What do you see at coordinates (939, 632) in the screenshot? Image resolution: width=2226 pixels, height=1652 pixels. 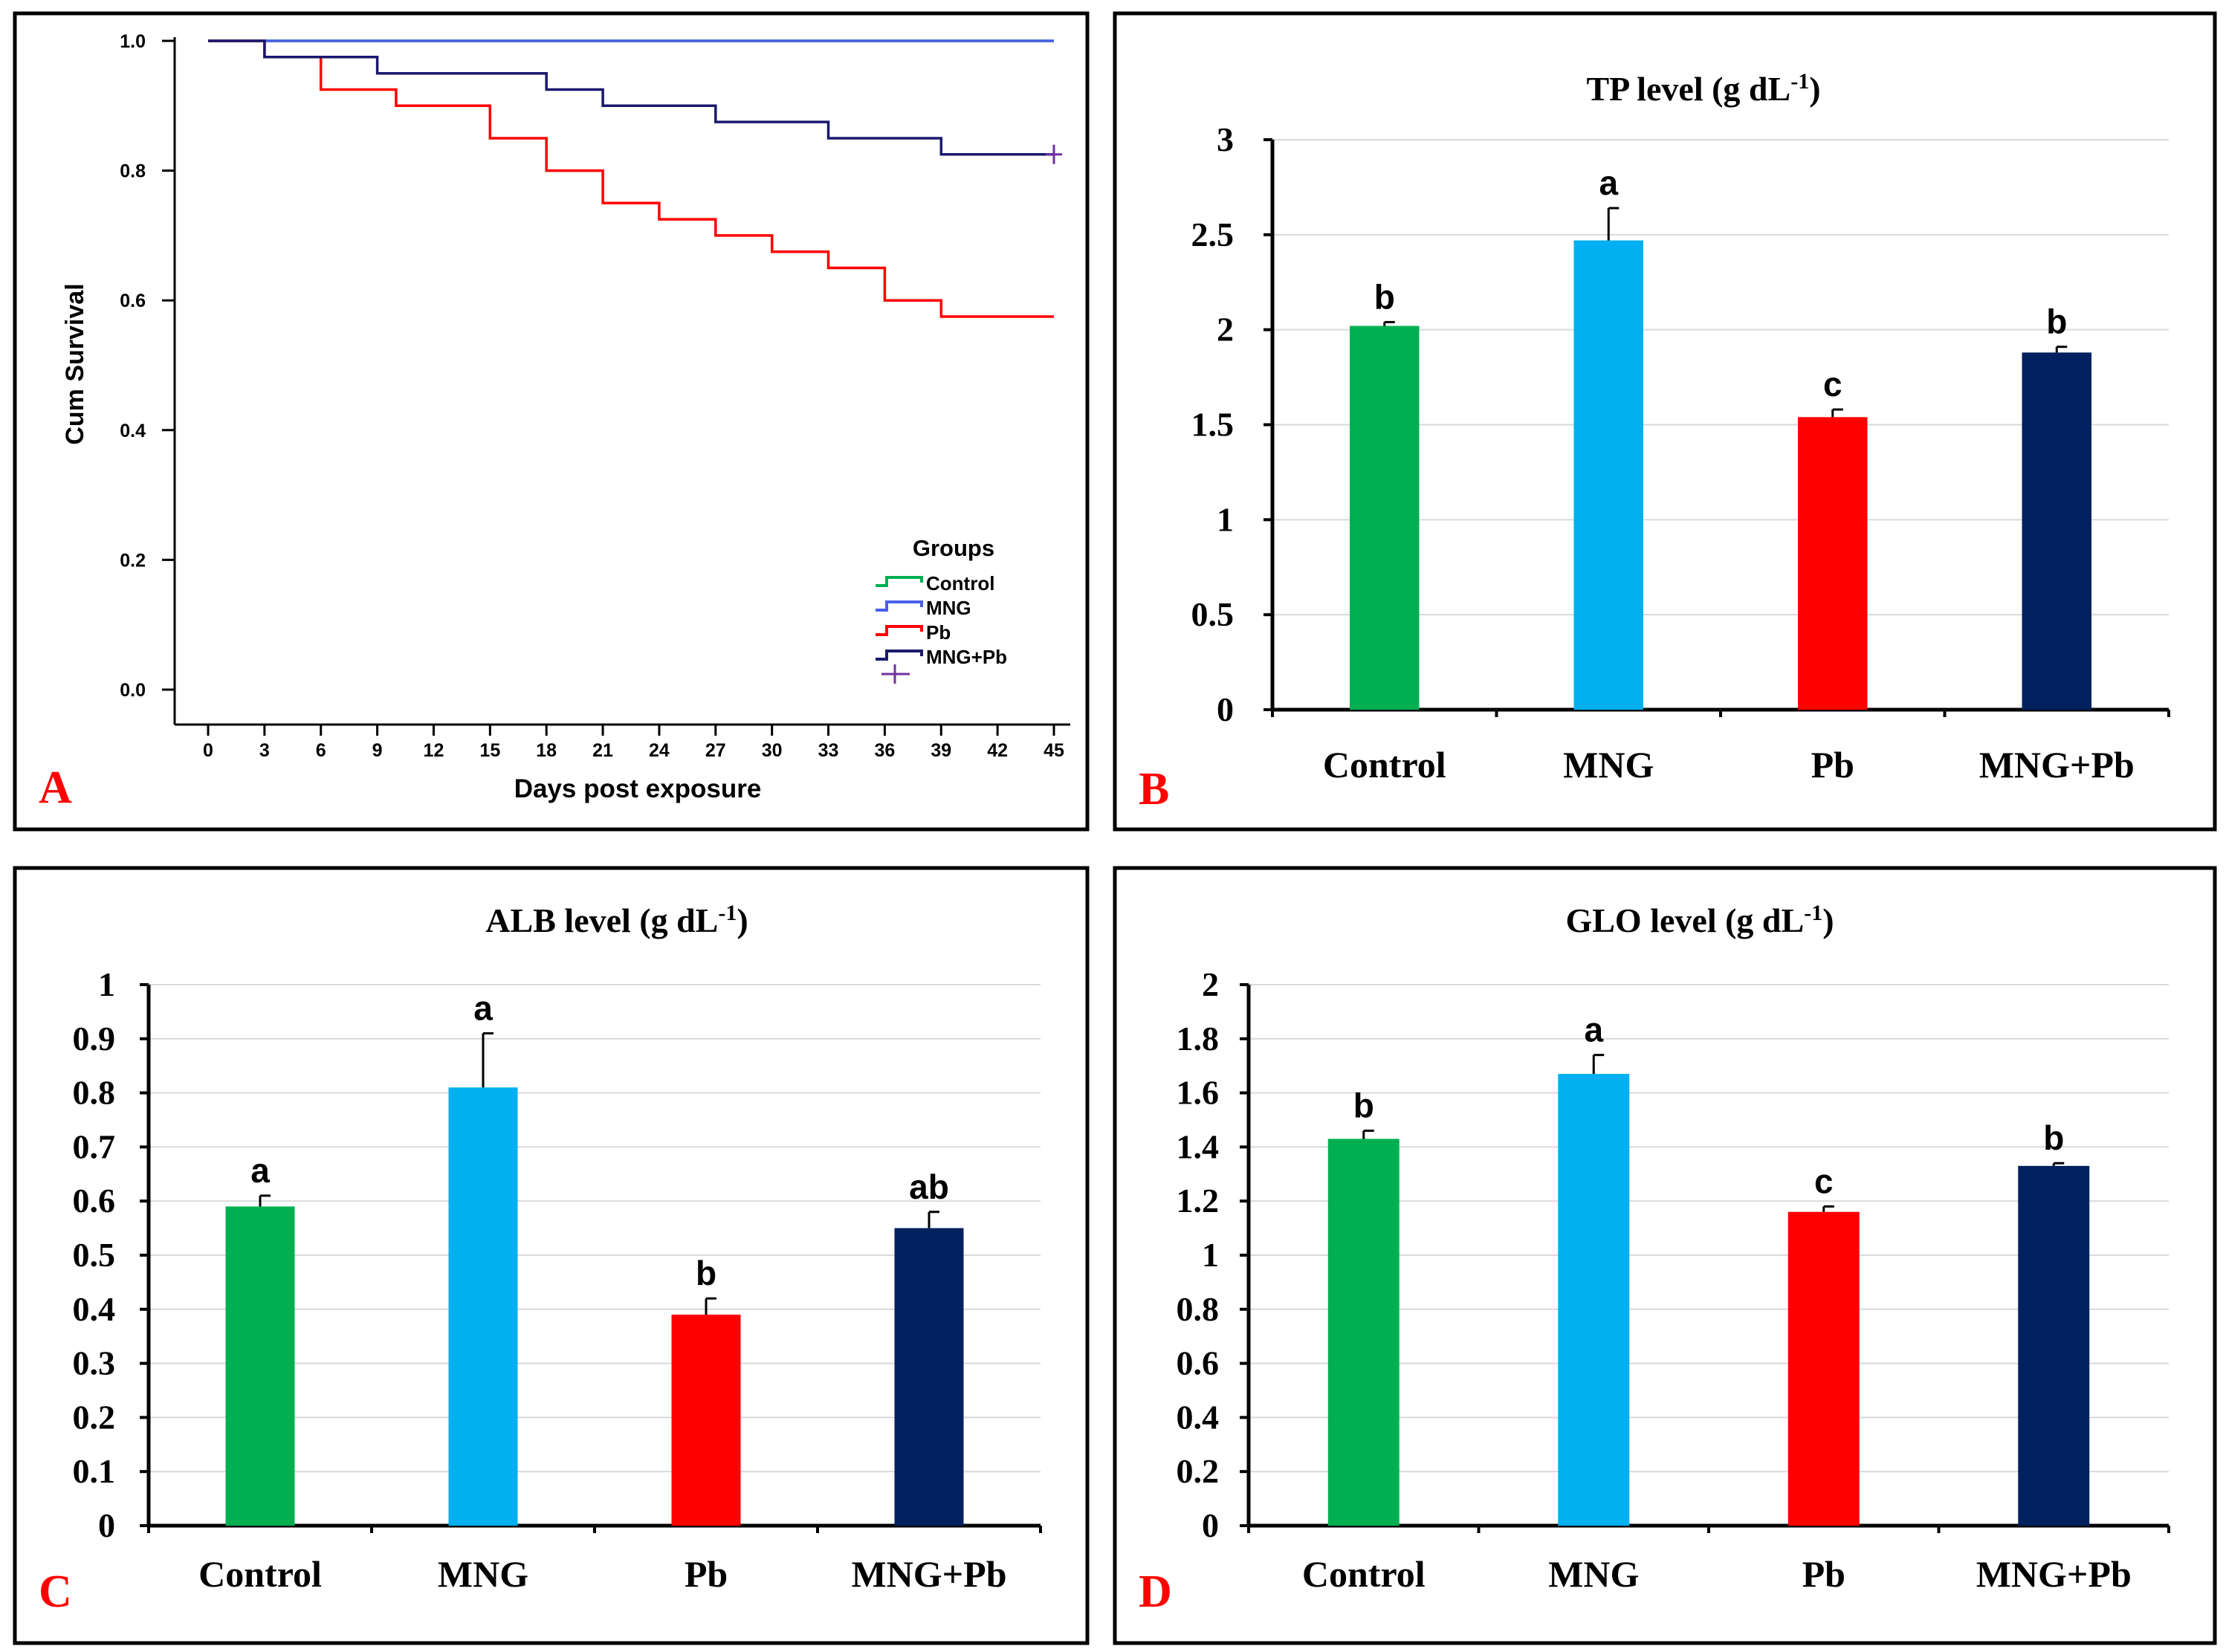 I see `legend-label-pb: Pb` at bounding box center [939, 632].